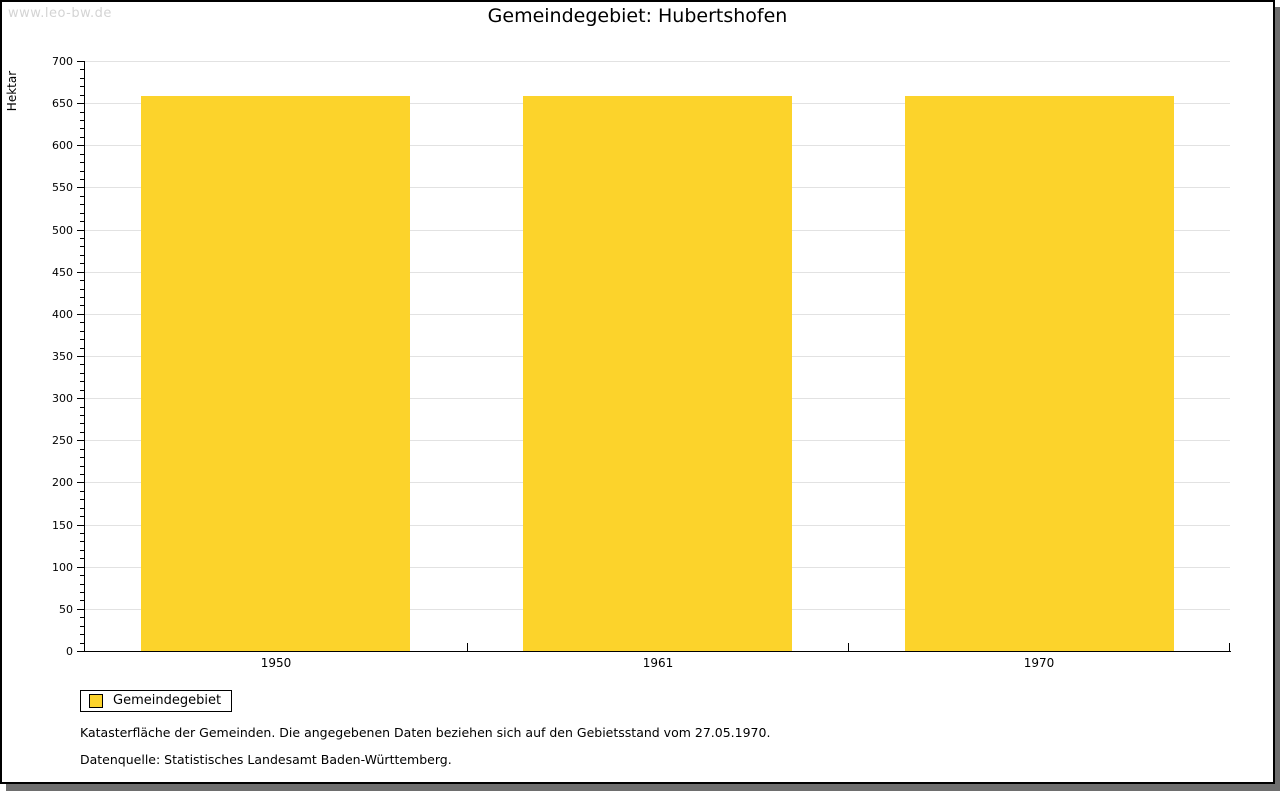 The image size is (1280, 791). What do you see at coordinates (62, 272) in the screenshot?
I see `y-tick-label-450: 450` at bounding box center [62, 272].